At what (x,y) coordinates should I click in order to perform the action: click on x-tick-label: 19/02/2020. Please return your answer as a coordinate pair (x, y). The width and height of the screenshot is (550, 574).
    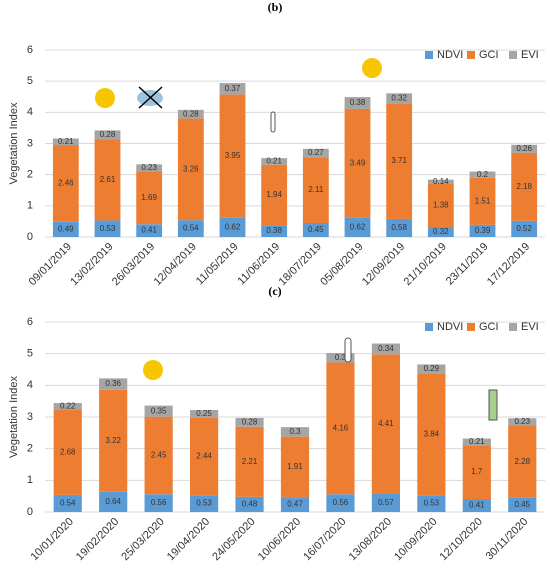
    Looking at the image, I should click on (97, 539).